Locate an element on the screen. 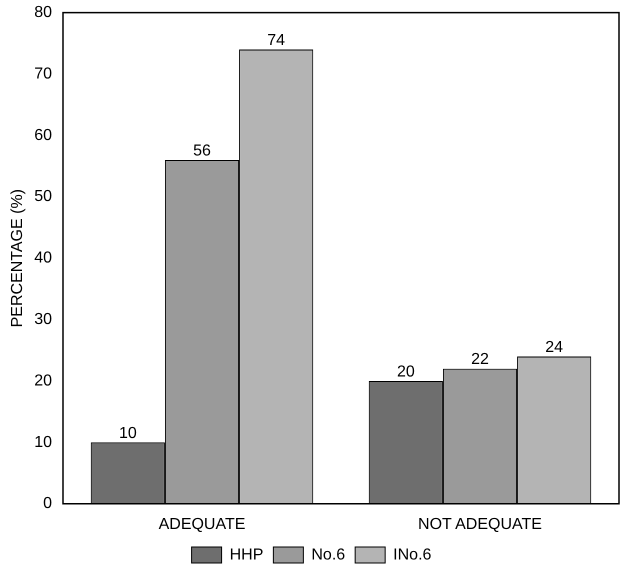  legend-label: HHP is located at coordinates (247, 555).